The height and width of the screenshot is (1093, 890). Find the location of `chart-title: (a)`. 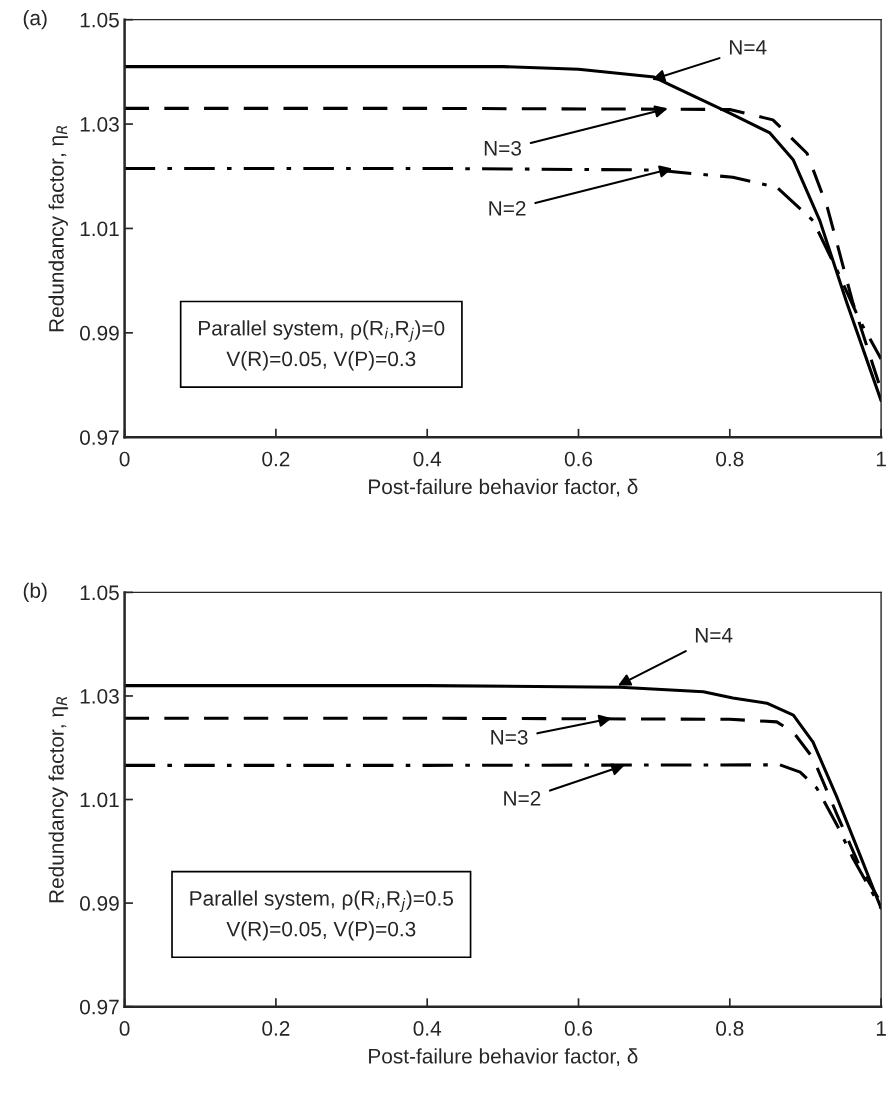

chart-title: (a) is located at coordinates (35, 19).